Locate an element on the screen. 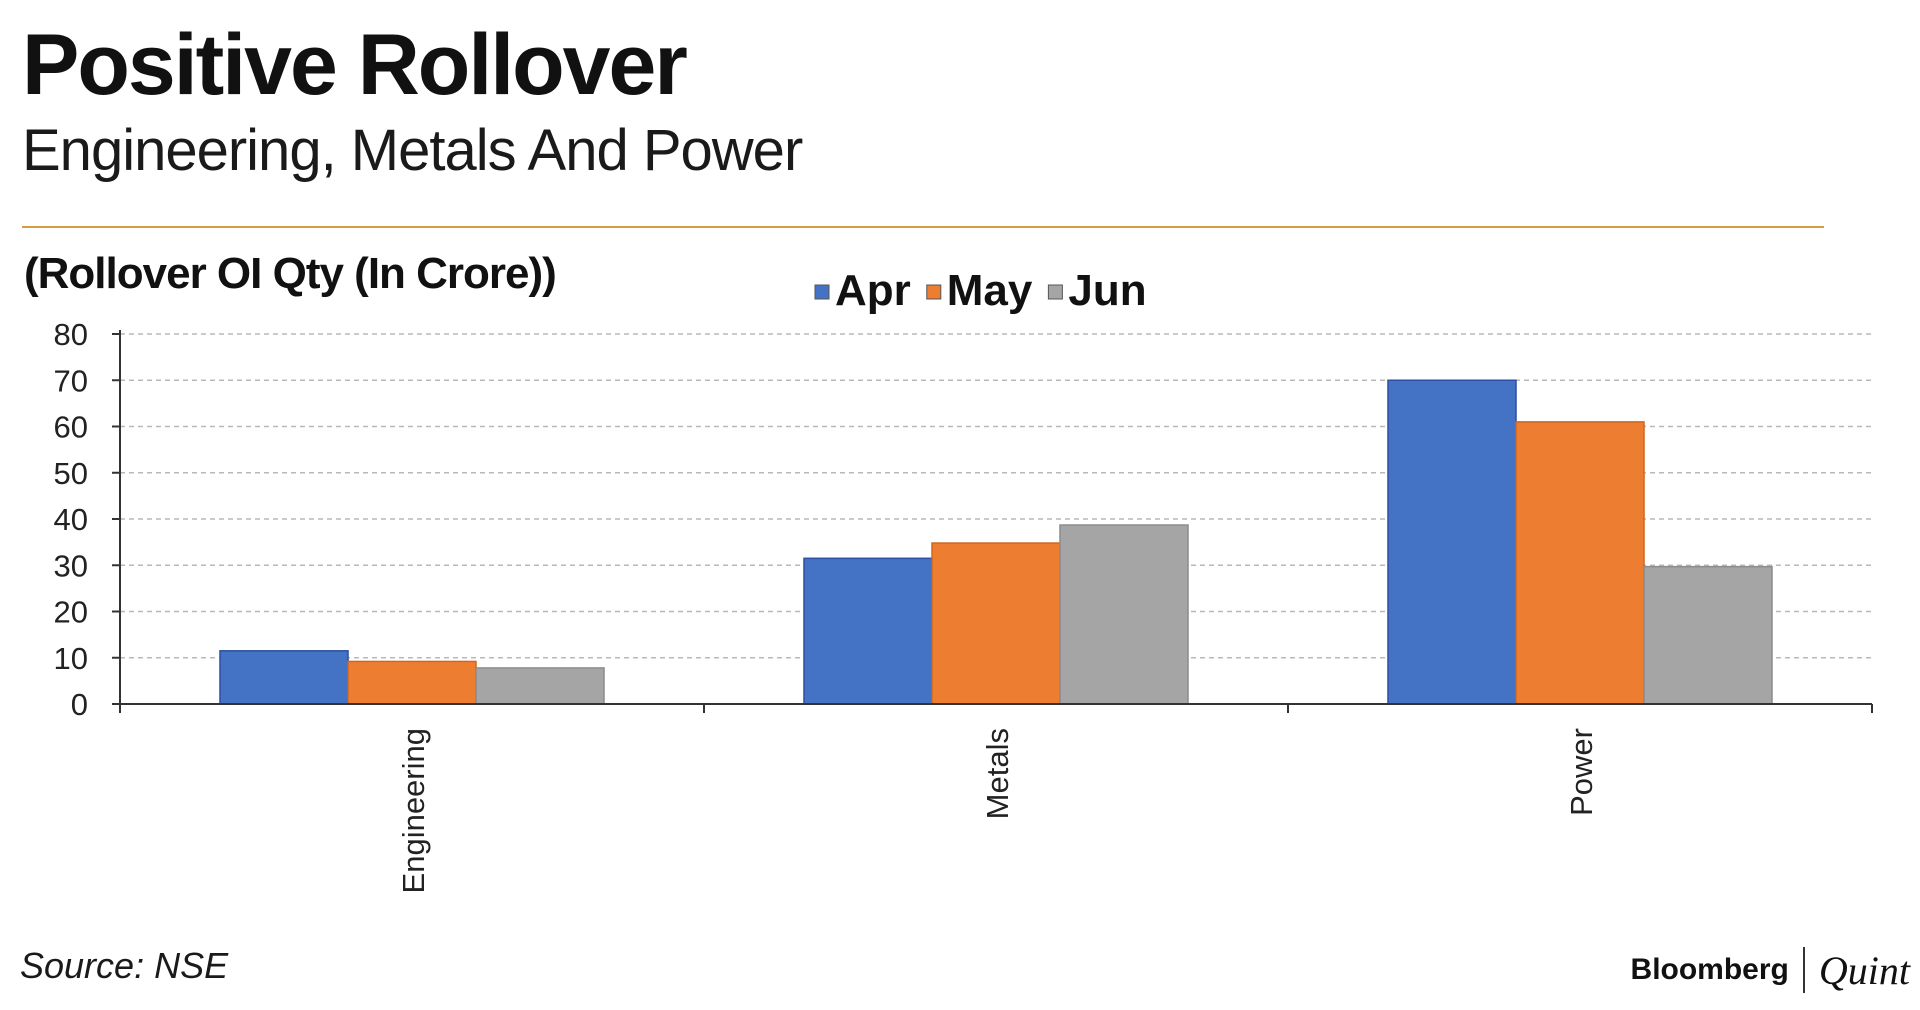 Image resolution: width=1920 pixels, height=1010 pixels. legend-label-may: May is located at coordinates (990, 290).